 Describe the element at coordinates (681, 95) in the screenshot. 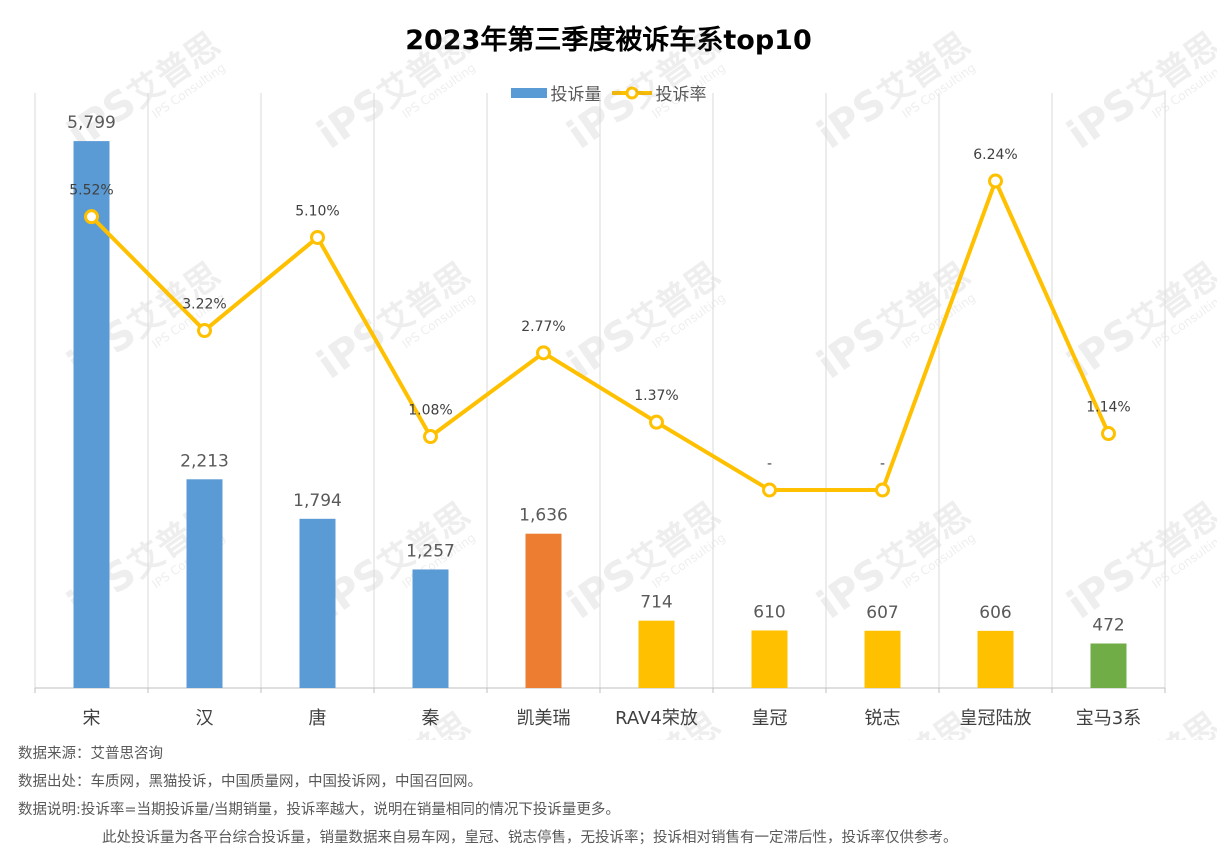

I see `legend-line-label: 投诉率` at that location.